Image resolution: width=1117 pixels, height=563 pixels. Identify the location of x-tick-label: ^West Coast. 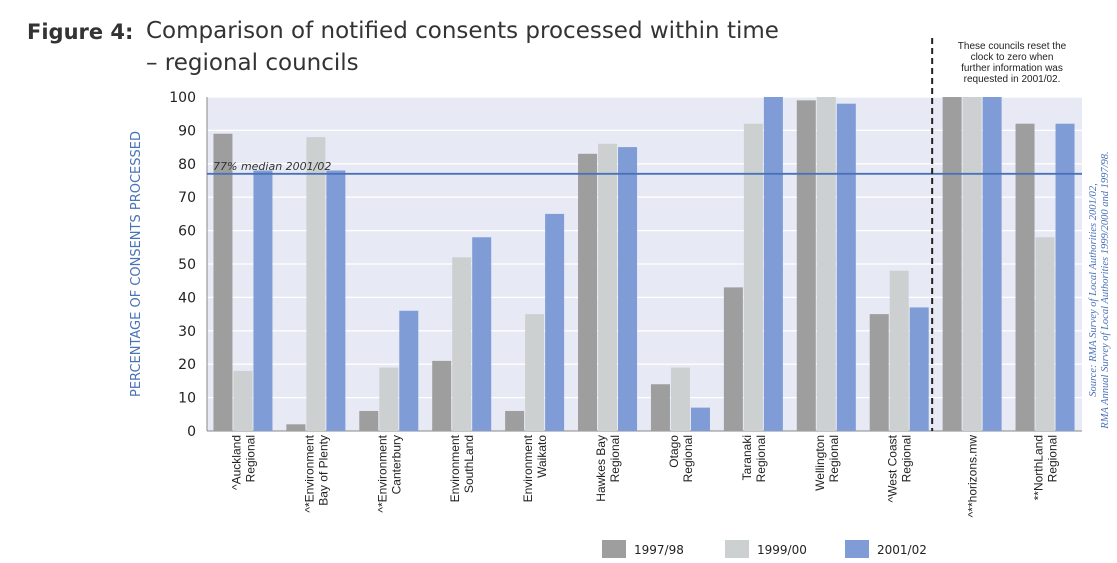
(893, 468).